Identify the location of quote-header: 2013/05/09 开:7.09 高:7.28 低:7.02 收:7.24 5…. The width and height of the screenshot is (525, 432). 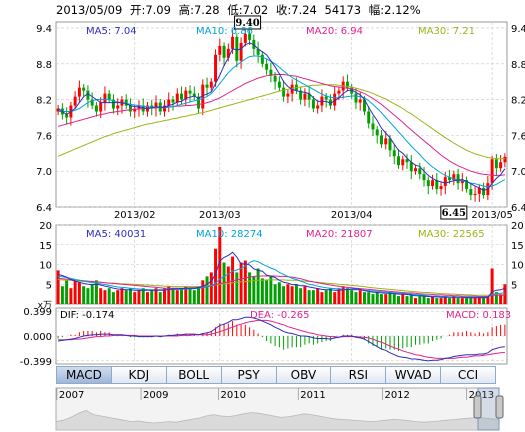
(238, 10).